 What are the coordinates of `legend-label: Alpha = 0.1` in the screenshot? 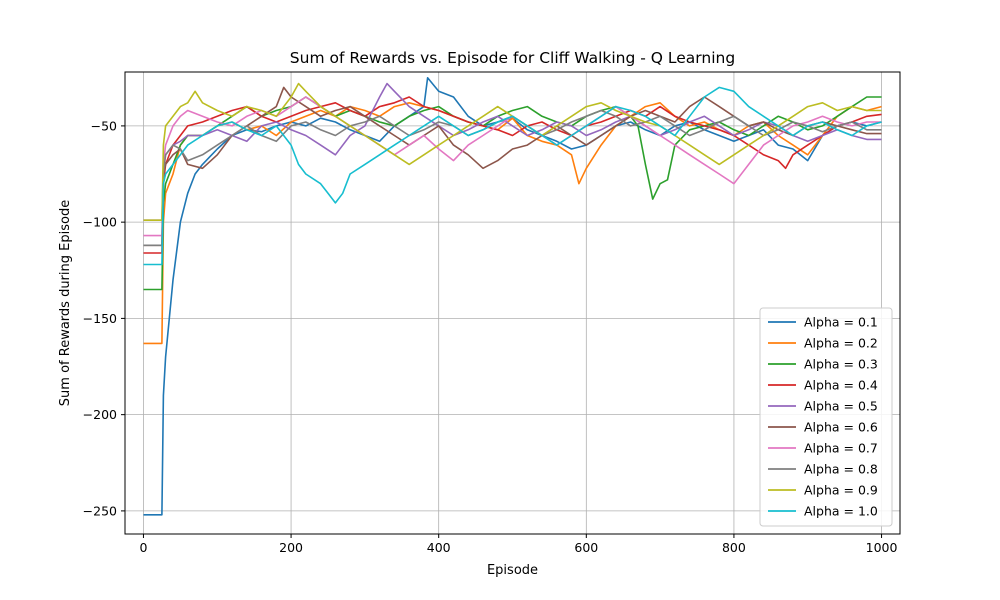 It's located at (841, 322).